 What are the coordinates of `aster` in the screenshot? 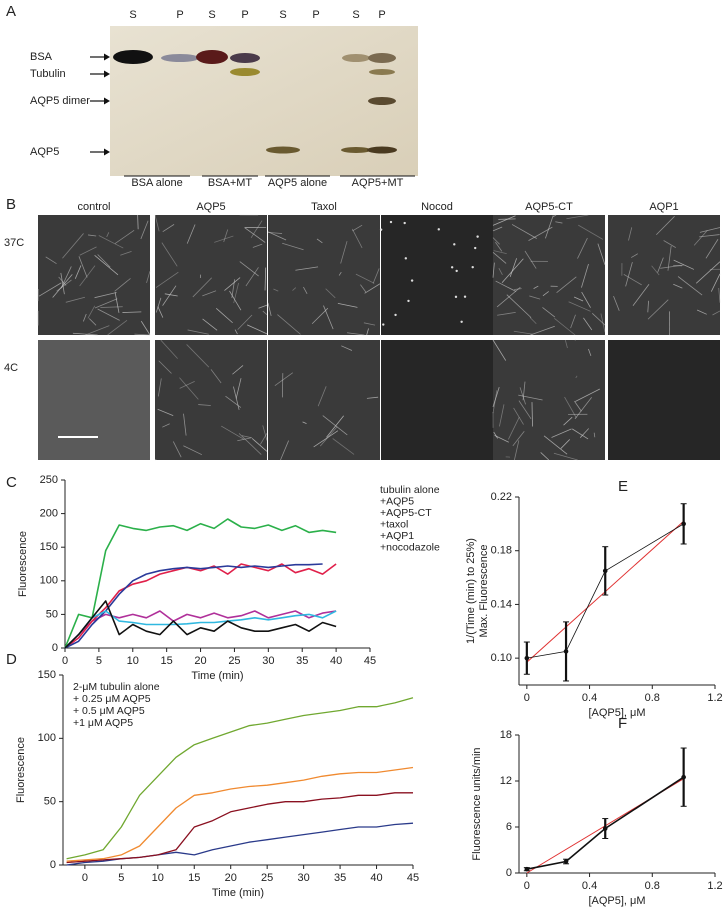 It's located at (452, 267).